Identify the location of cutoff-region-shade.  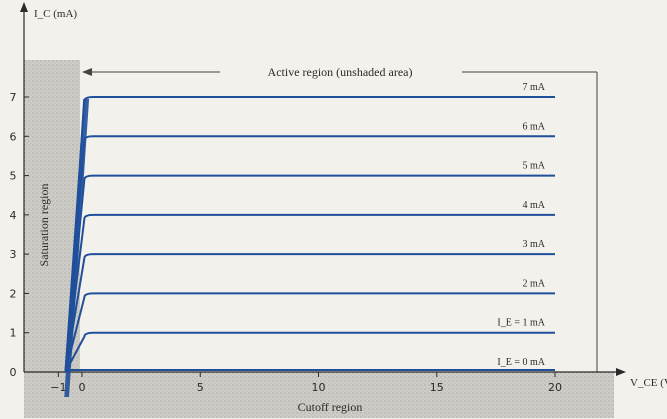
(319, 395).